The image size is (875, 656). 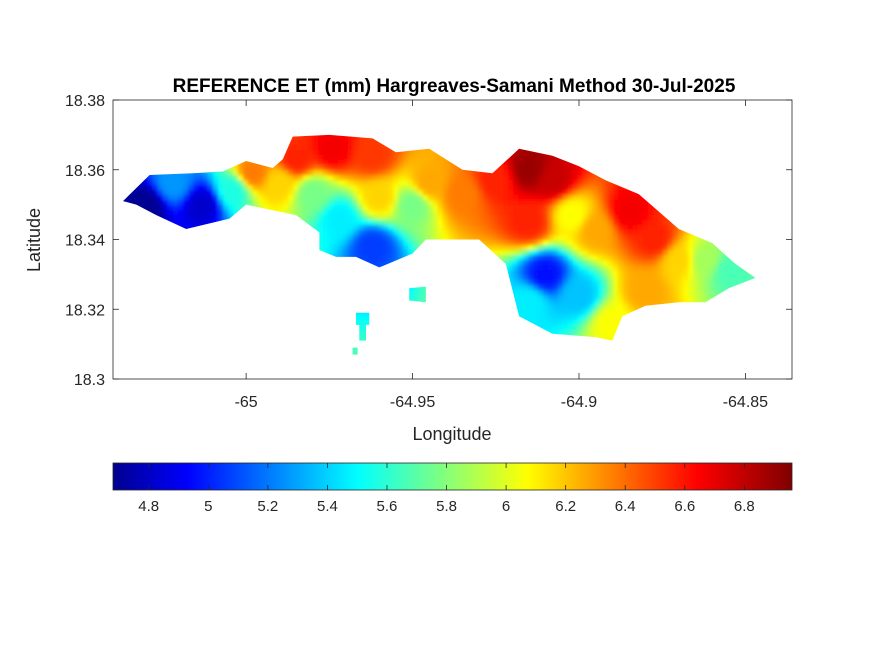 What do you see at coordinates (85, 101) in the screenshot?
I see `y-tick-label: 18.38` at bounding box center [85, 101].